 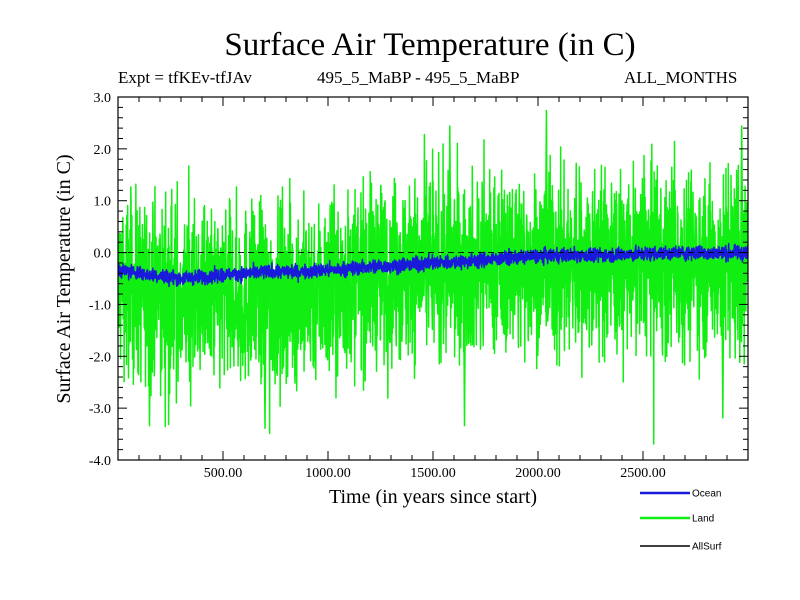 What do you see at coordinates (103, 202) in the screenshot?
I see `y-tick-label: 1.0` at bounding box center [103, 202].